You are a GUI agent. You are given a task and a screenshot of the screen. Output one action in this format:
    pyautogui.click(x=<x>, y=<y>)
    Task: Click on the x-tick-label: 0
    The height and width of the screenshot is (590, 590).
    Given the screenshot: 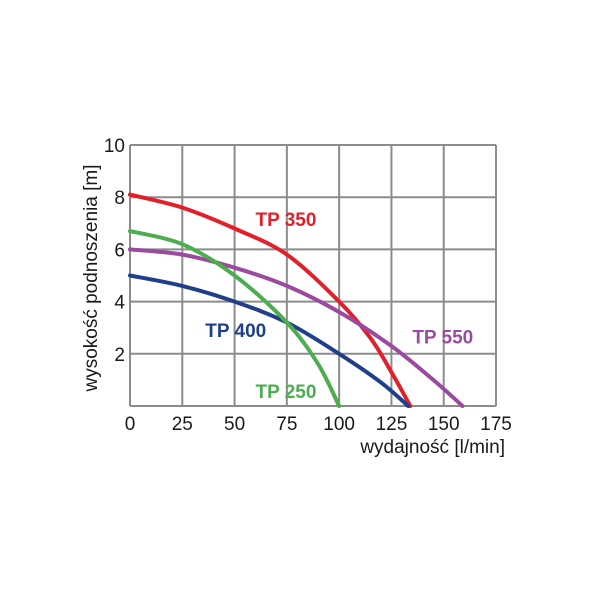 What is the action you would take?
    pyautogui.click(x=130, y=424)
    